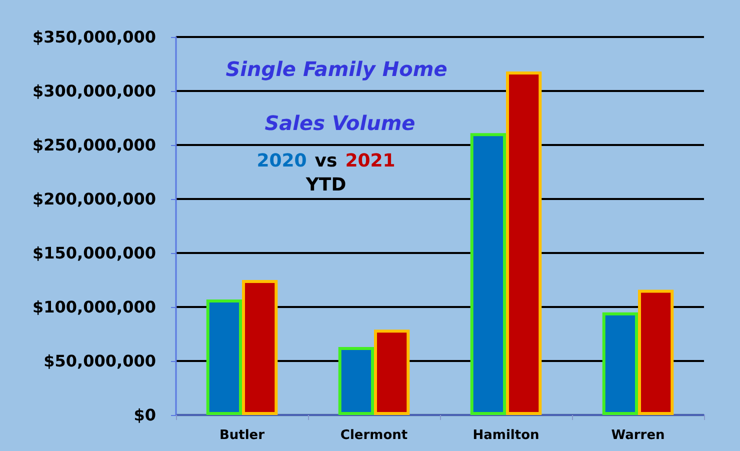  What do you see at coordinates (325, 185) in the screenshot?
I see `annotation: YTD` at bounding box center [325, 185].